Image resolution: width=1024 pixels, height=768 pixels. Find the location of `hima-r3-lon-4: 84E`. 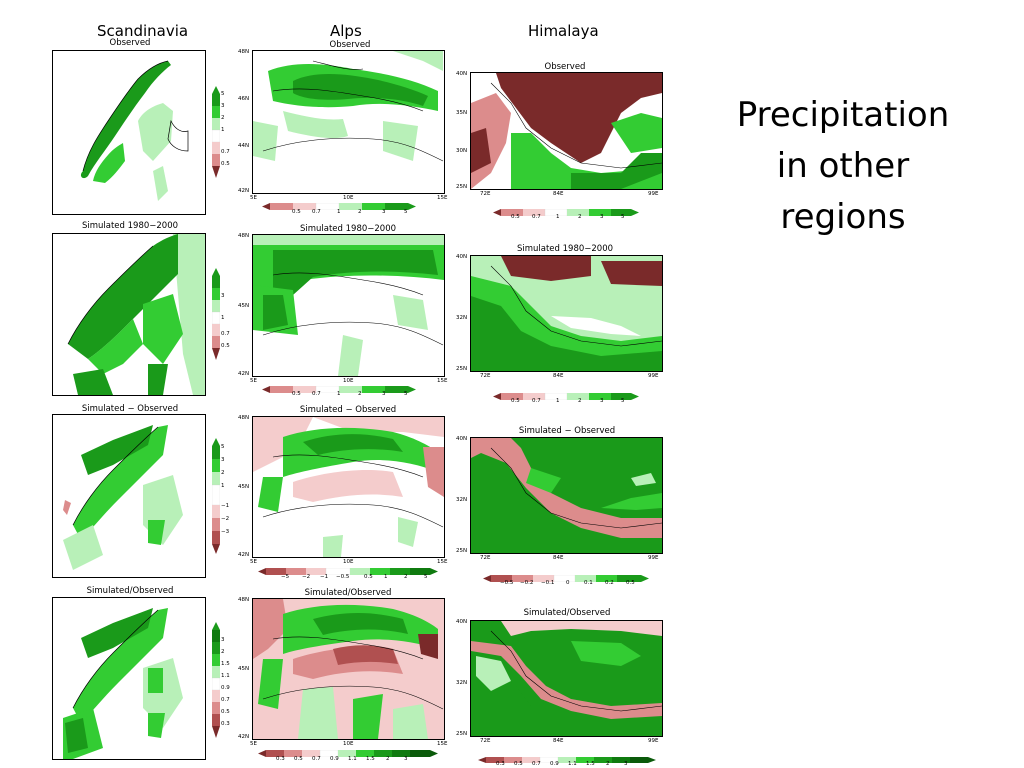

hima-r3-lon-4: 84E is located at coordinates (558, 558).